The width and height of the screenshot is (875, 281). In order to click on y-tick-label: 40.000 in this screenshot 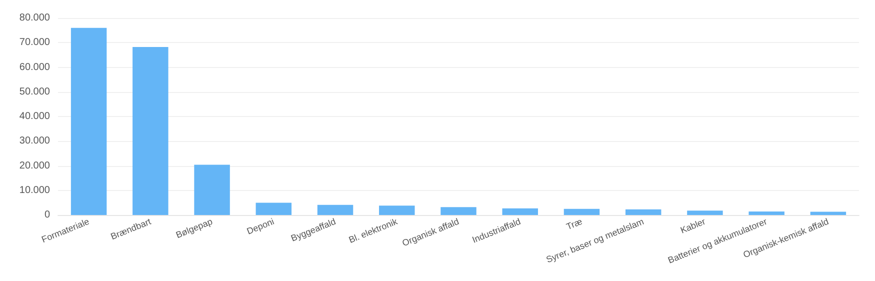, I will do `click(34, 116)`.